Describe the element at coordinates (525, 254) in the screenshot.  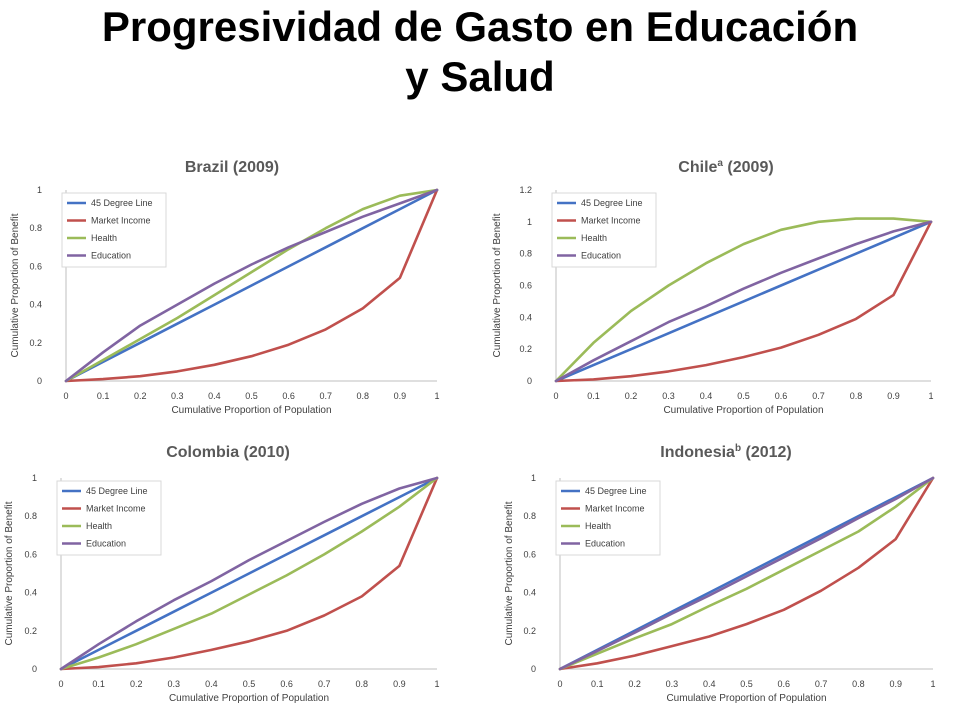
I see `chart-chile-ytick-label: 0.8` at that location.